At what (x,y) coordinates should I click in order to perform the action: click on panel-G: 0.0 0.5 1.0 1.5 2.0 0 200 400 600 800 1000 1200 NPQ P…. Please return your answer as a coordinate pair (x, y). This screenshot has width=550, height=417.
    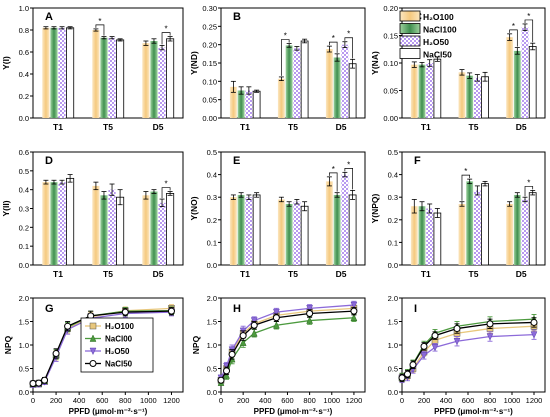
    Looking at the image, I should click on (93, 355).